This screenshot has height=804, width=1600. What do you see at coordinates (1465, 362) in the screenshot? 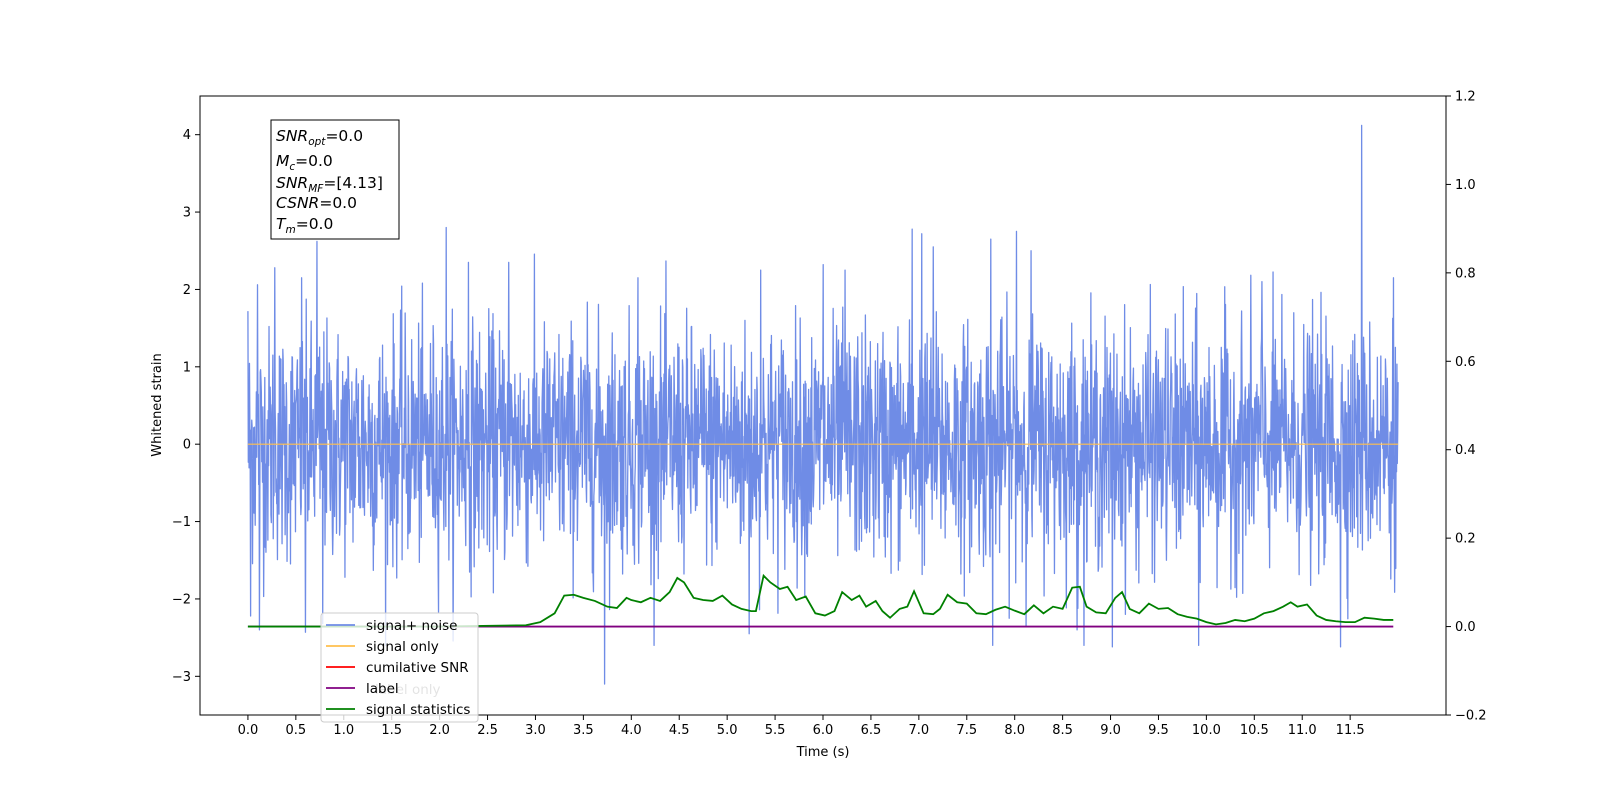
I see `y-tick-label-right: 0.6` at bounding box center [1465, 362].